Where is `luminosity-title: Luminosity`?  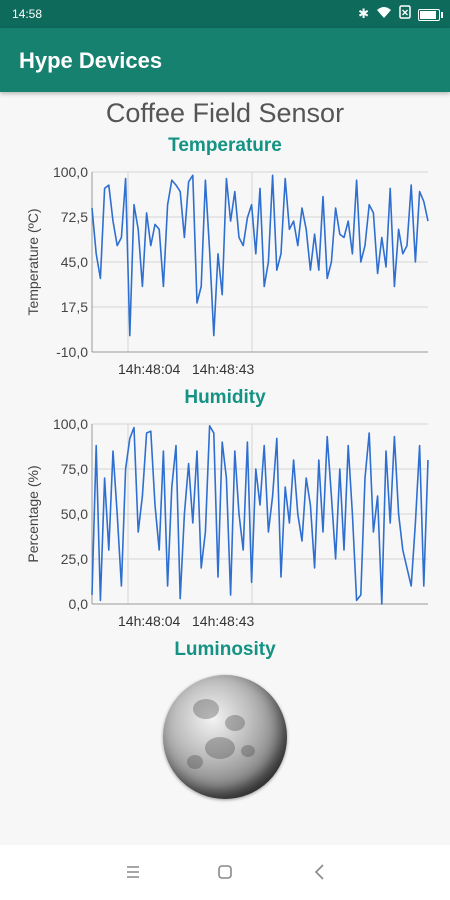
luminosity-title: Luminosity is located at coordinates (225, 649).